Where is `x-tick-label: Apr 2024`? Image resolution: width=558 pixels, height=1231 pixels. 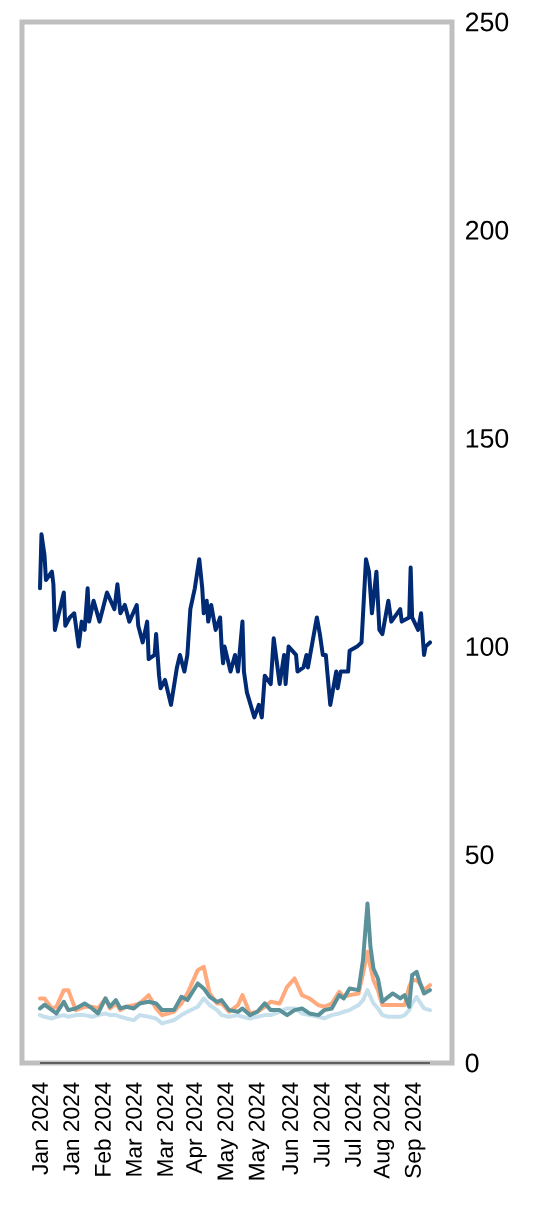 x-tick-label: Apr 2024 is located at coordinates (196, 1128).